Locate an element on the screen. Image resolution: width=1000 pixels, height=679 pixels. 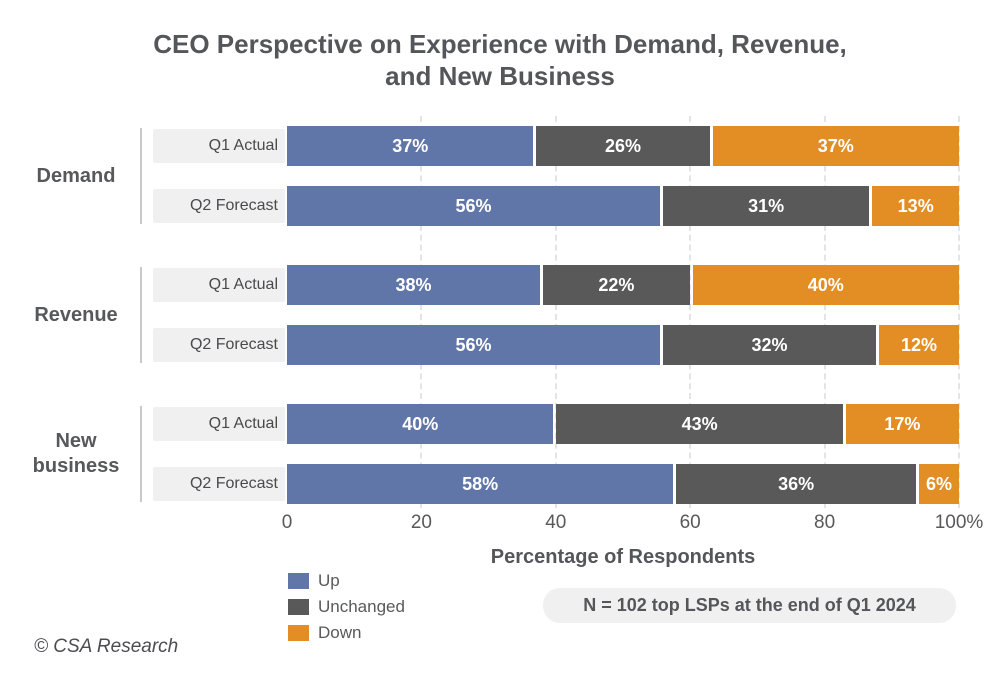
bar-segment-down: 40% is located at coordinates (825, 285).